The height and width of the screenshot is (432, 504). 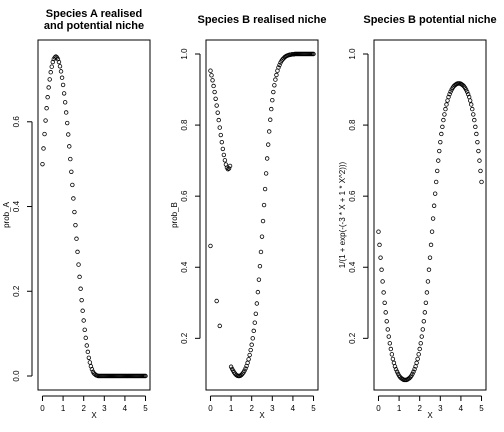 What do you see at coordinates (16, 122) in the screenshot?
I see `y-tick-label: 0.6` at bounding box center [16, 122].